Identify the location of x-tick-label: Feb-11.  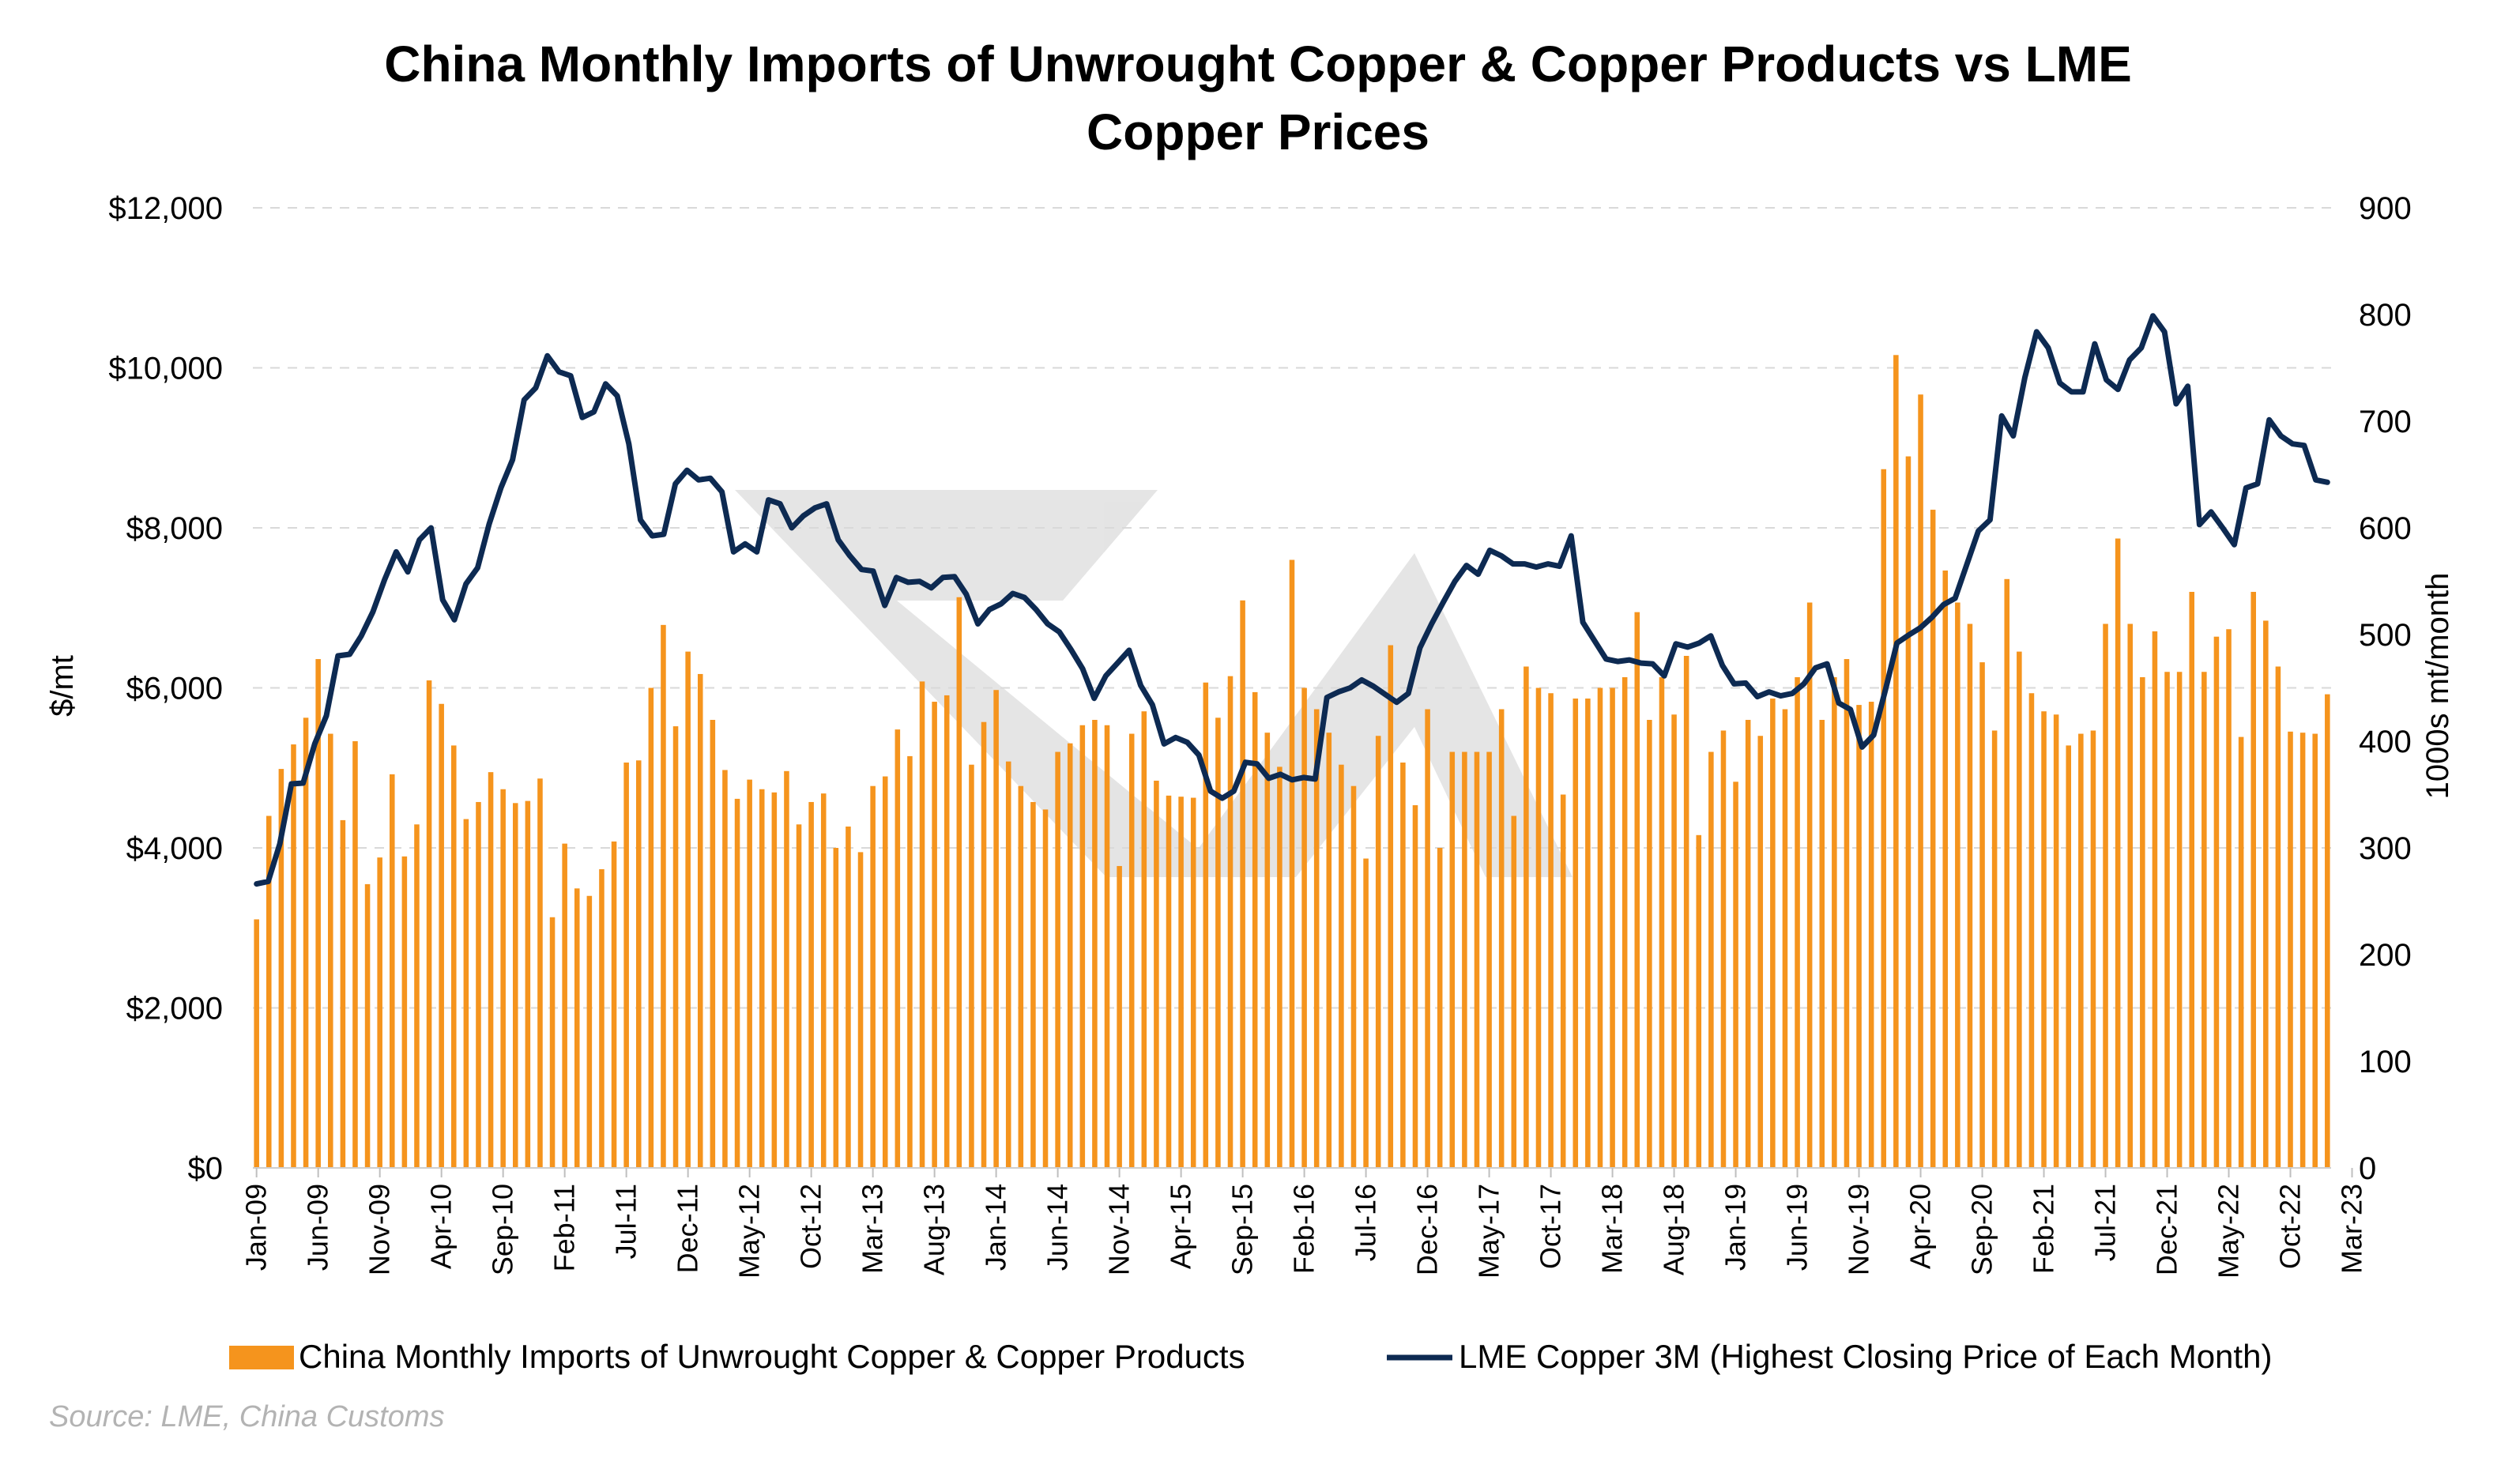
(564, 1227).